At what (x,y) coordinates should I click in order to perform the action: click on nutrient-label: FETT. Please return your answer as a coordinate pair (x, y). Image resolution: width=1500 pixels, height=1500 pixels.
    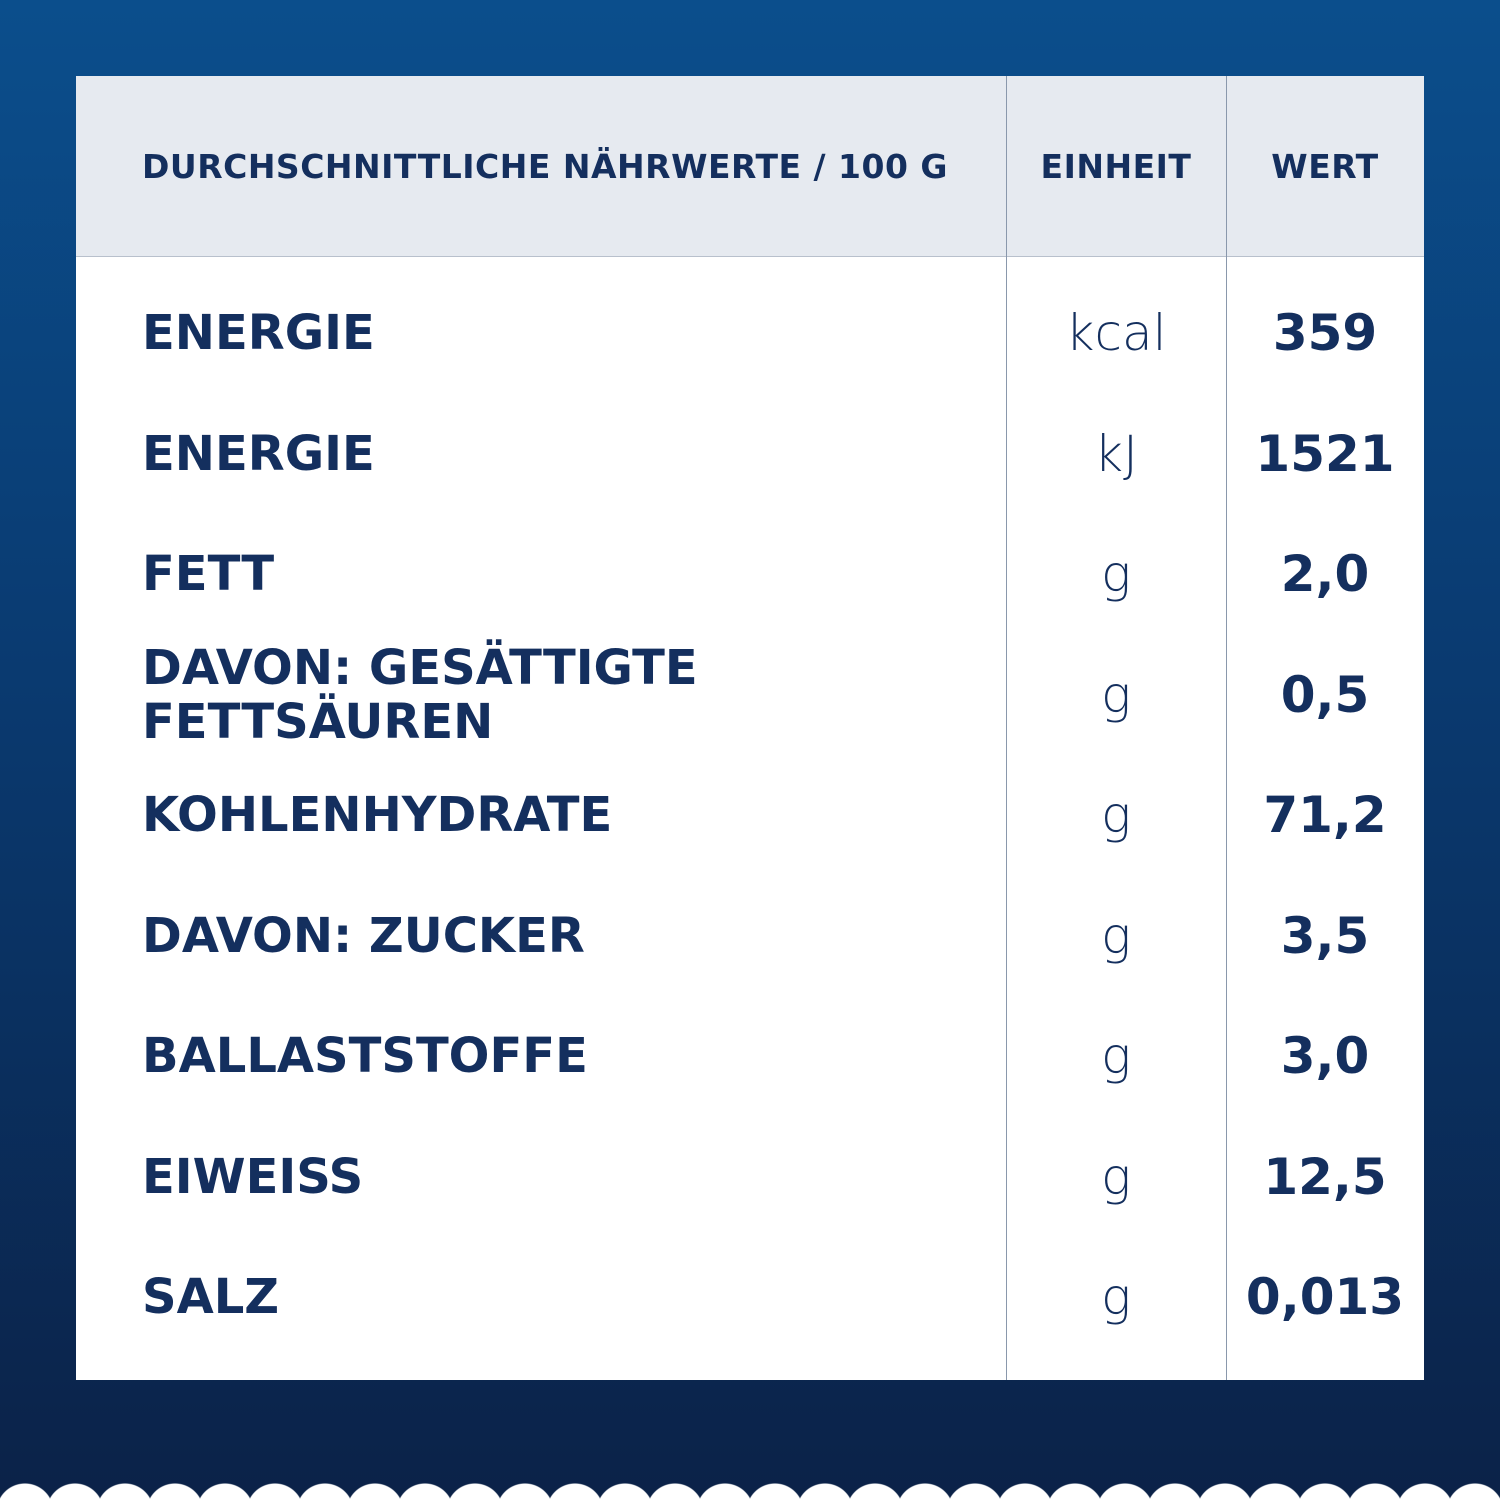
    Looking at the image, I should click on (208, 574).